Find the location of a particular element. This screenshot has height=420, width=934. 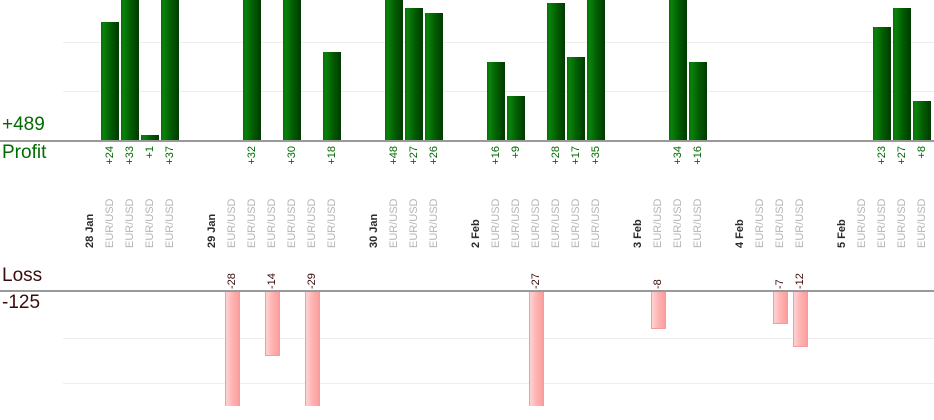

profit-gridline is located at coordinates (498, 42).